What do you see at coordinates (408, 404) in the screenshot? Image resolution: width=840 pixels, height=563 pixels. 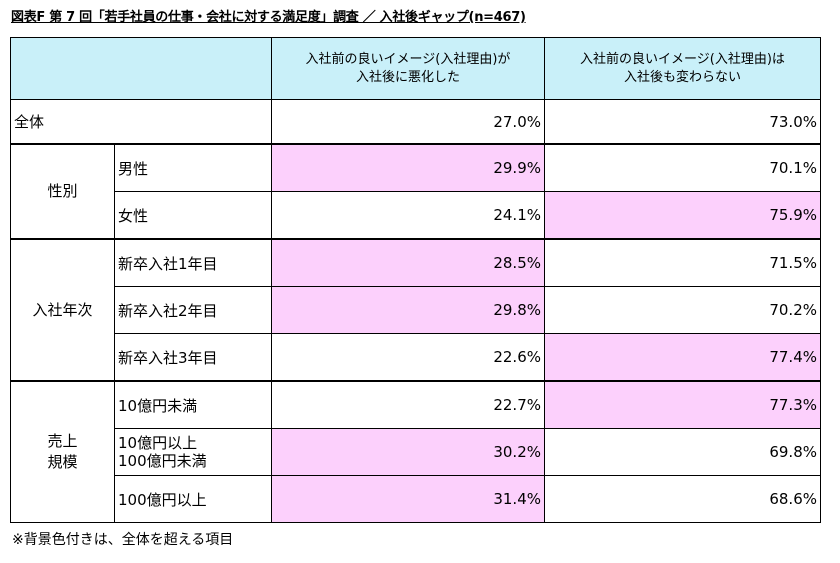 I see `value-worsened: 22.7%` at bounding box center [408, 404].